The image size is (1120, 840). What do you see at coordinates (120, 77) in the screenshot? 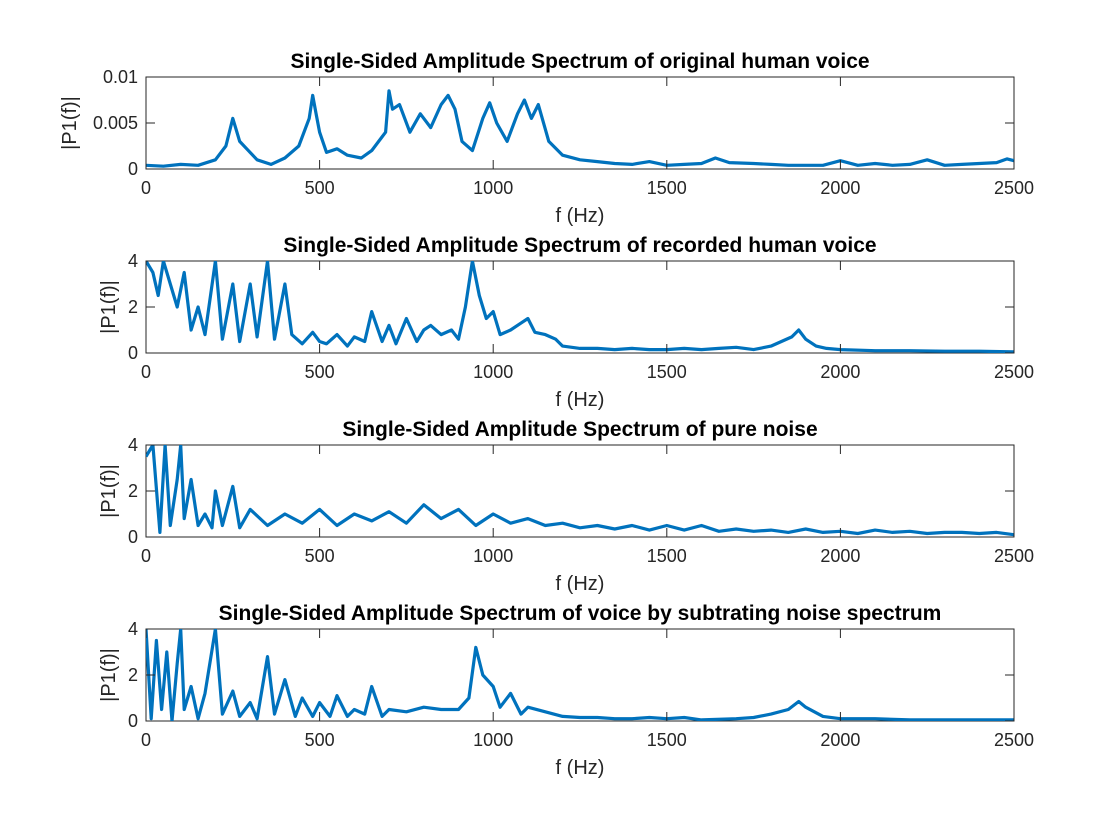
I see `y-tick-label: 0.01` at bounding box center [120, 77].